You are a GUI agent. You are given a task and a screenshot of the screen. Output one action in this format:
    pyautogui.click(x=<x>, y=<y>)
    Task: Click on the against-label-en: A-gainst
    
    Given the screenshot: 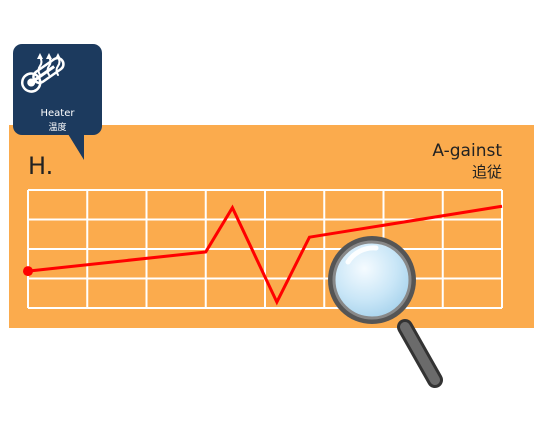 What is the action you would take?
    pyautogui.click(x=467, y=151)
    